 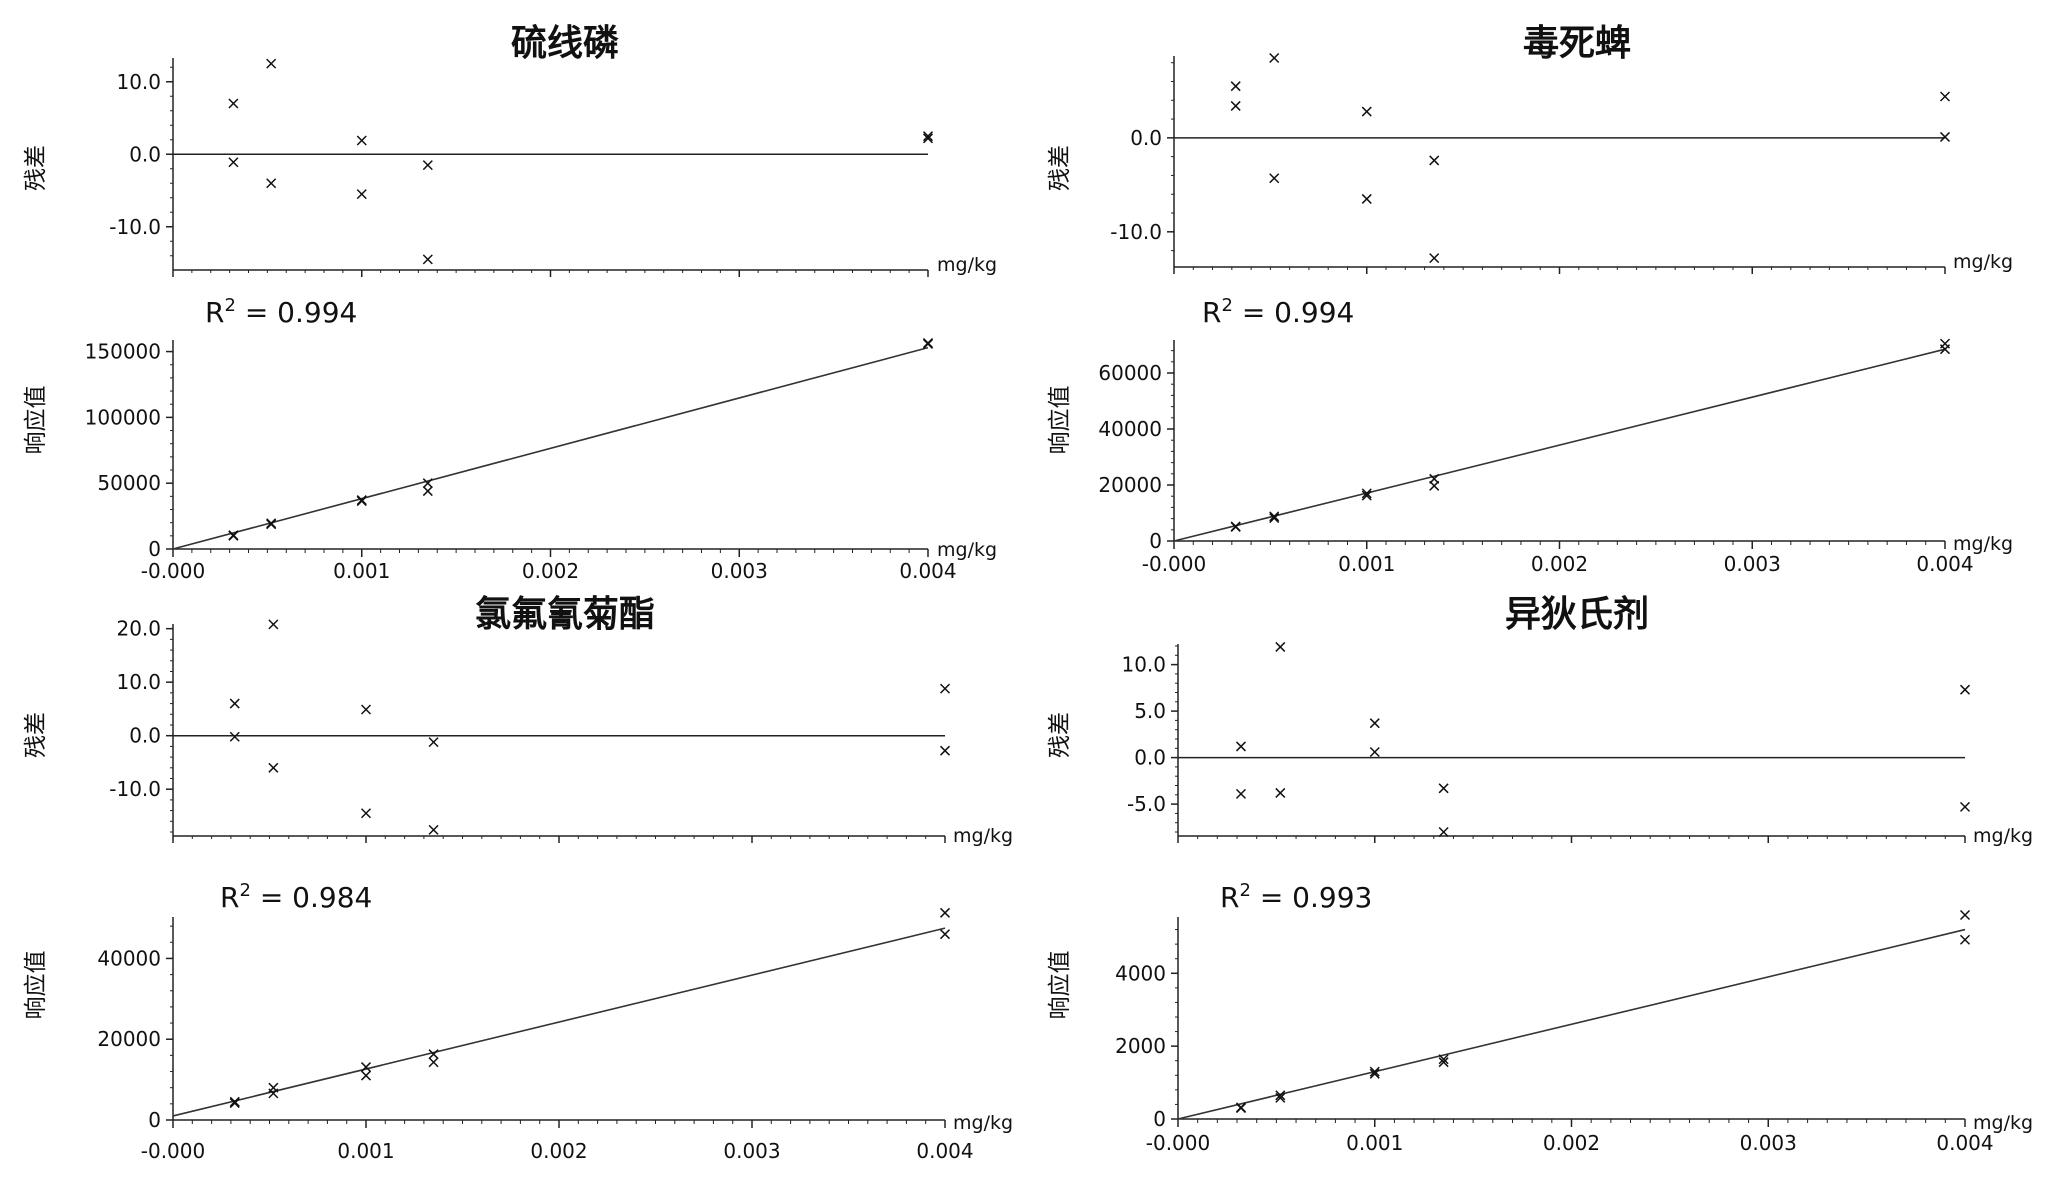 I want to click on r-squared-label: R2 = 0.994, so click(x=281, y=312).